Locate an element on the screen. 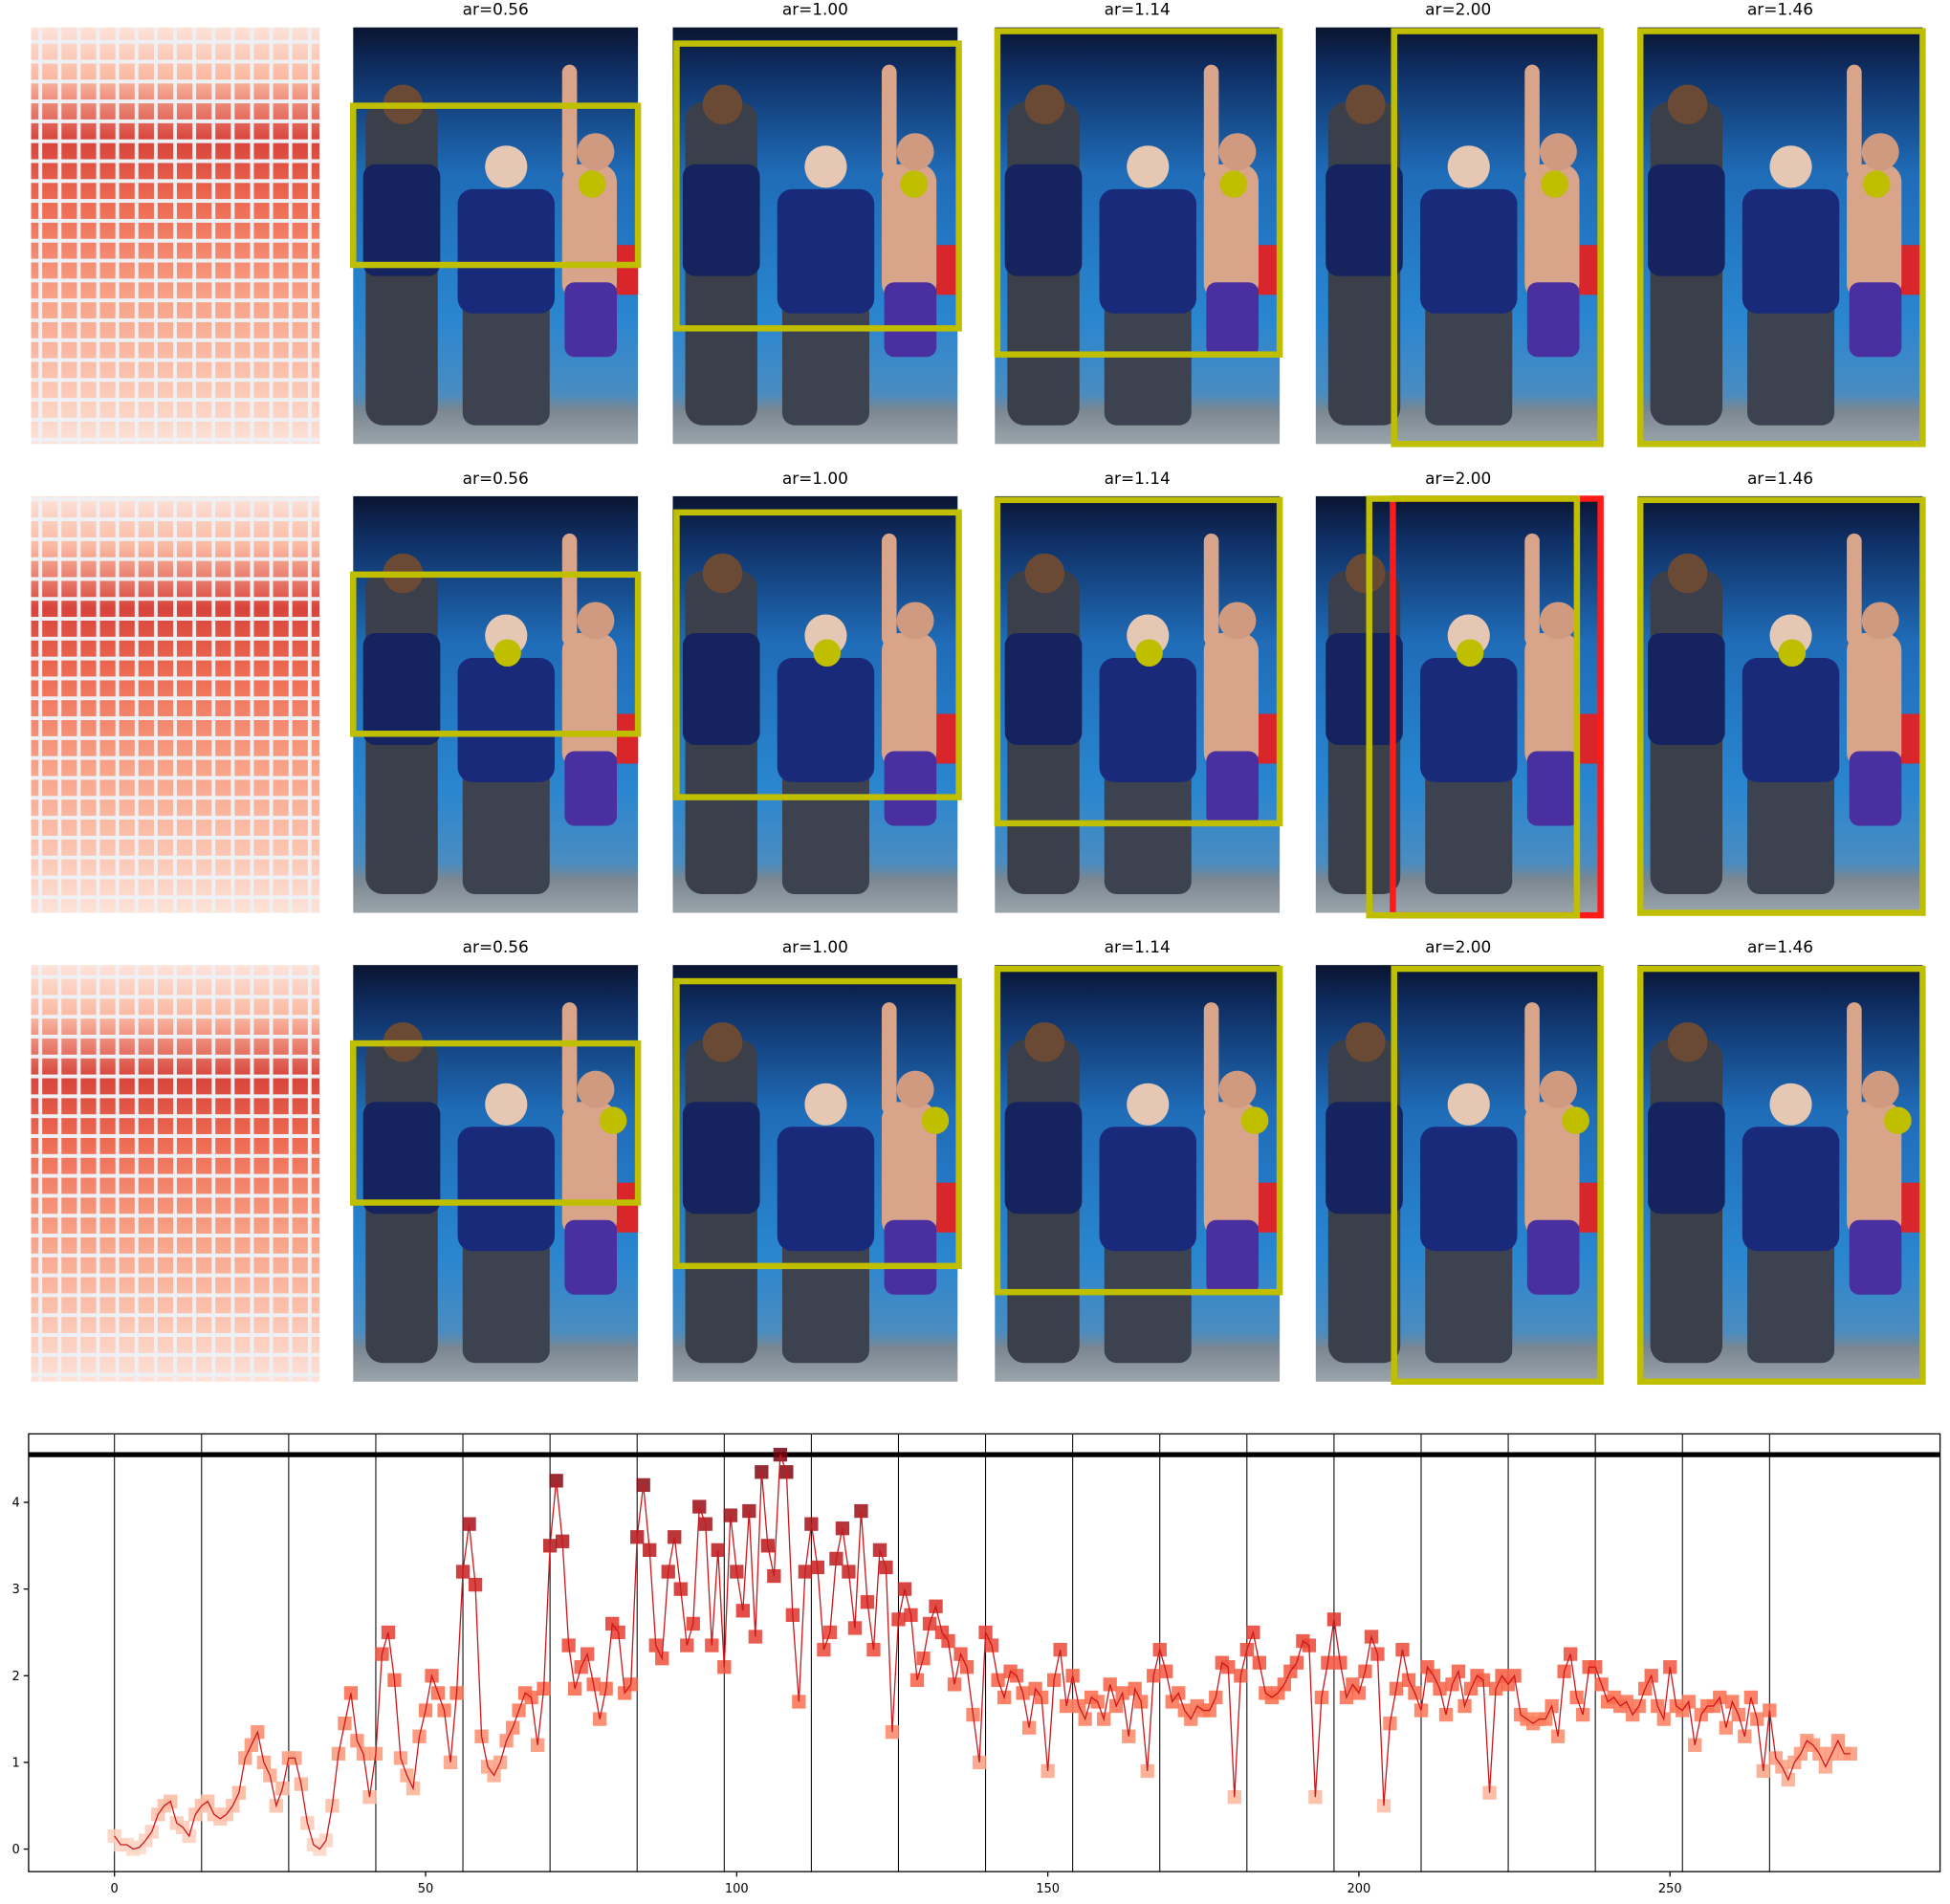 This screenshot has height=1904, width=1950. x-tick-label: 100 is located at coordinates (737, 1889).